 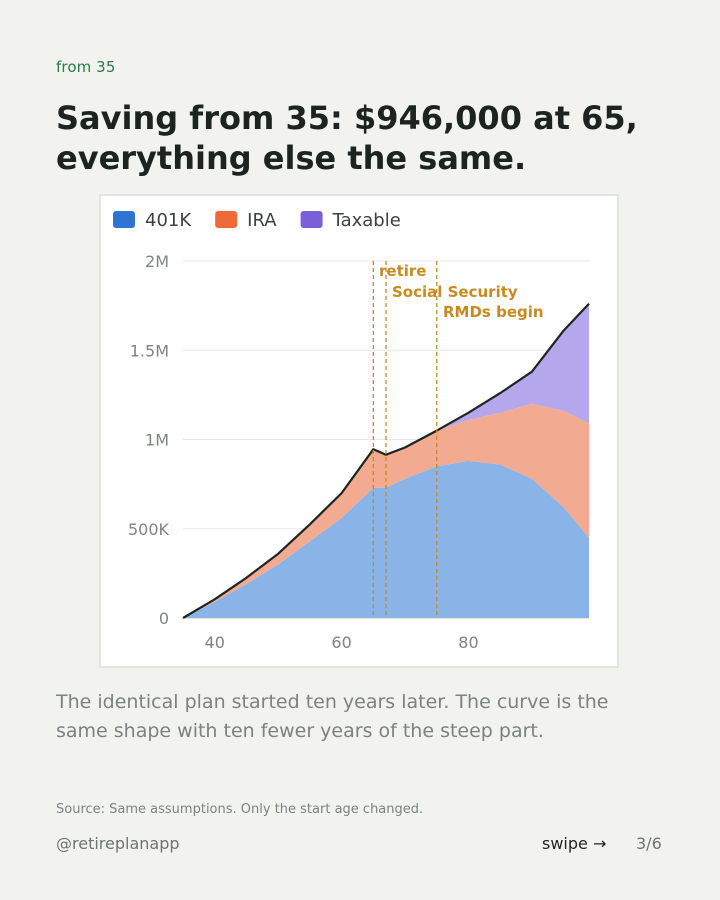 What do you see at coordinates (215, 642) in the screenshot?
I see `x-tick-label: 40` at bounding box center [215, 642].